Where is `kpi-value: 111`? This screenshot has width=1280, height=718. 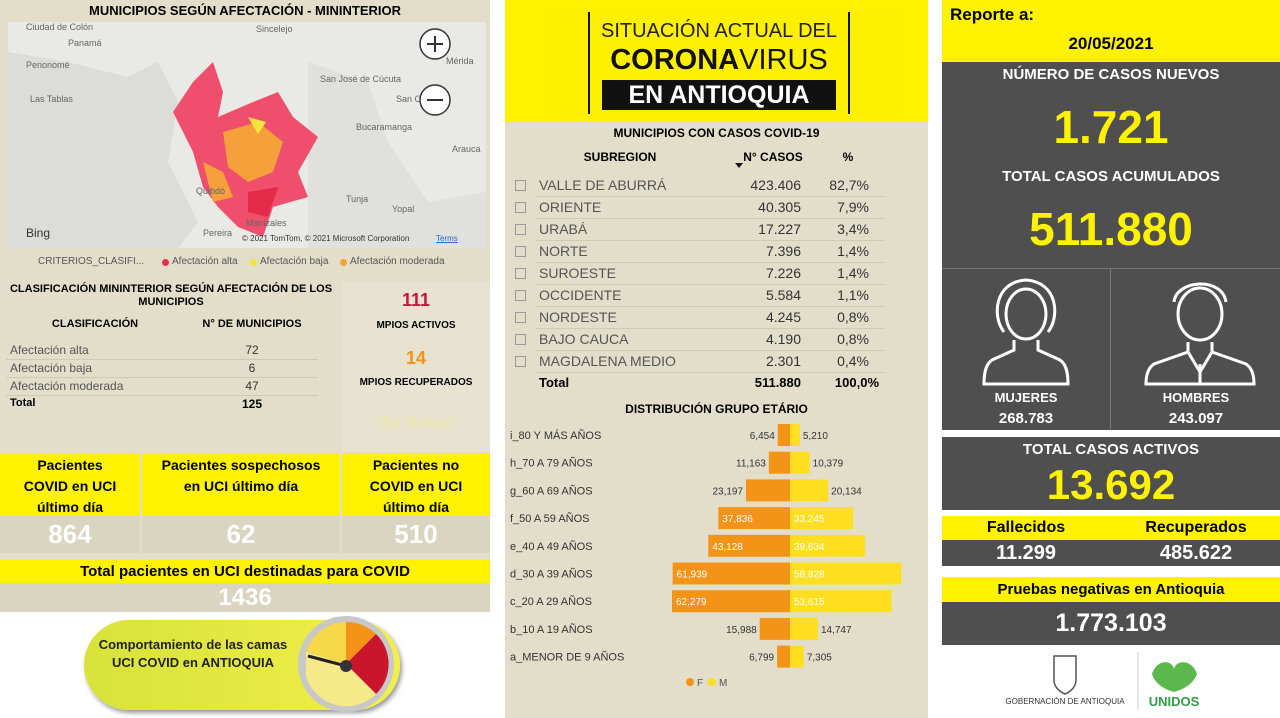 kpi-value: 111 is located at coordinates (416, 300).